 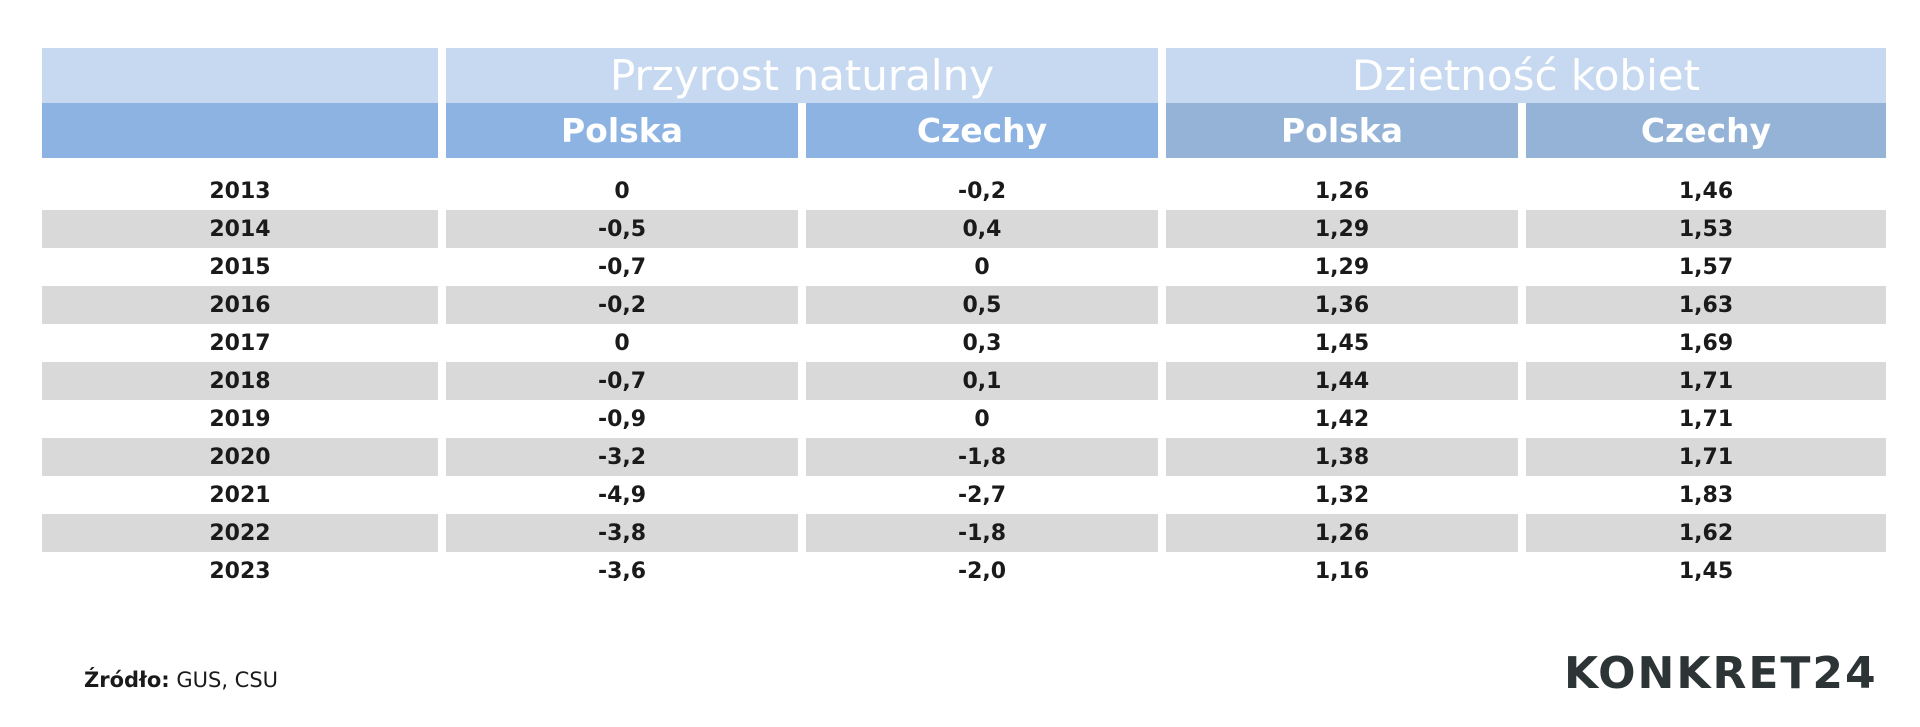 What do you see at coordinates (622, 457) in the screenshot?
I see `table-cell: -3,2` at bounding box center [622, 457].